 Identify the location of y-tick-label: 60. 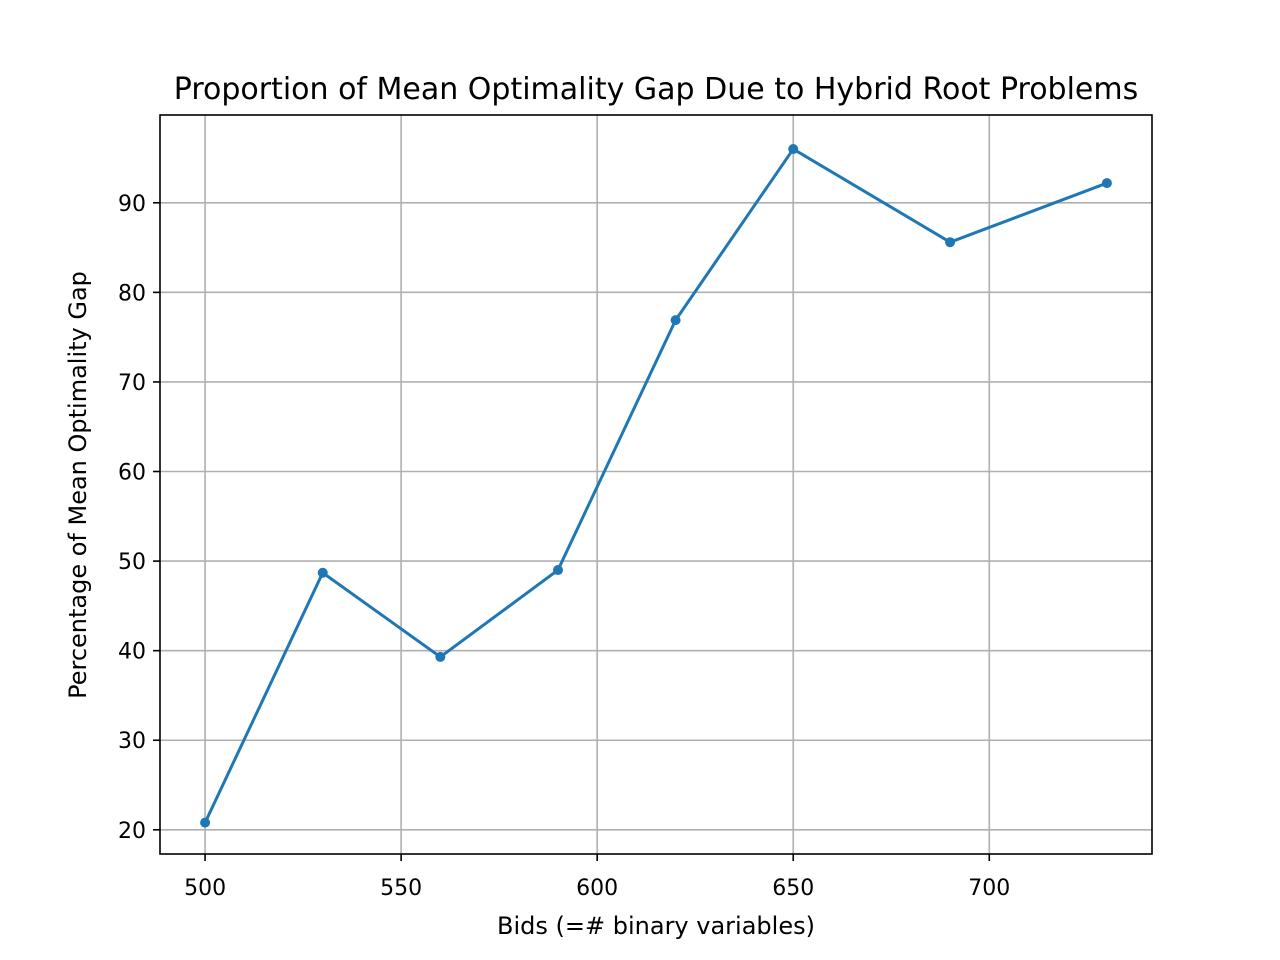
(132, 473).